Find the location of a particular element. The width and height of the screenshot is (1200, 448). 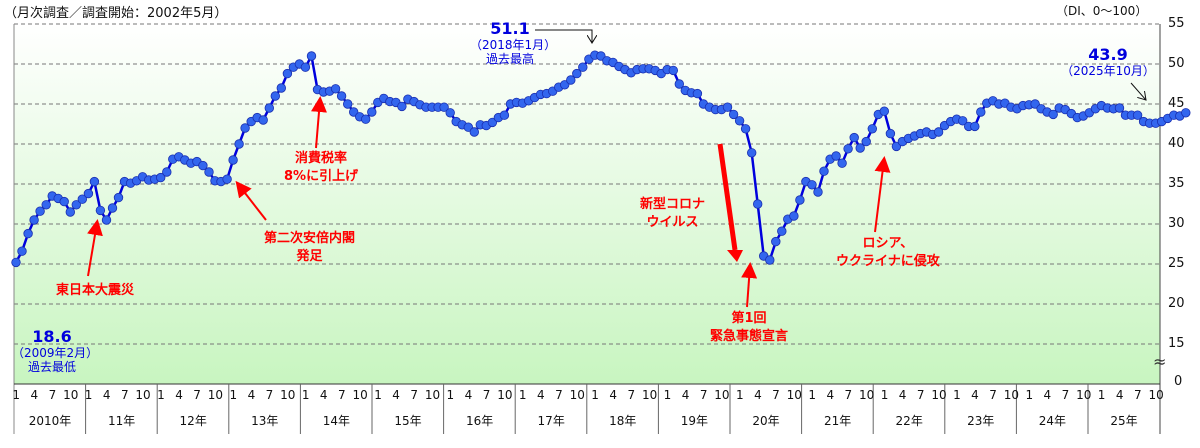

axis-break-icon: ≈ is located at coordinates (1160, 361).